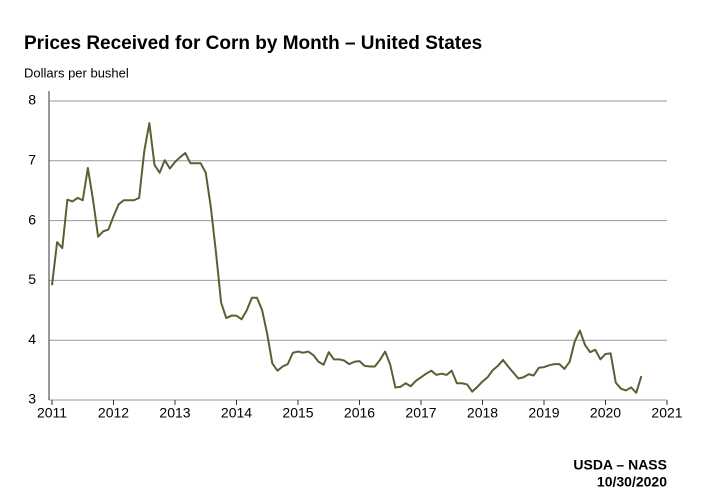 The width and height of the screenshot is (704, 488). What do you see at coordinates (666, 413) in the screenshot?
I see `x-tick-label: 2021` at bounding box center [666, 413].